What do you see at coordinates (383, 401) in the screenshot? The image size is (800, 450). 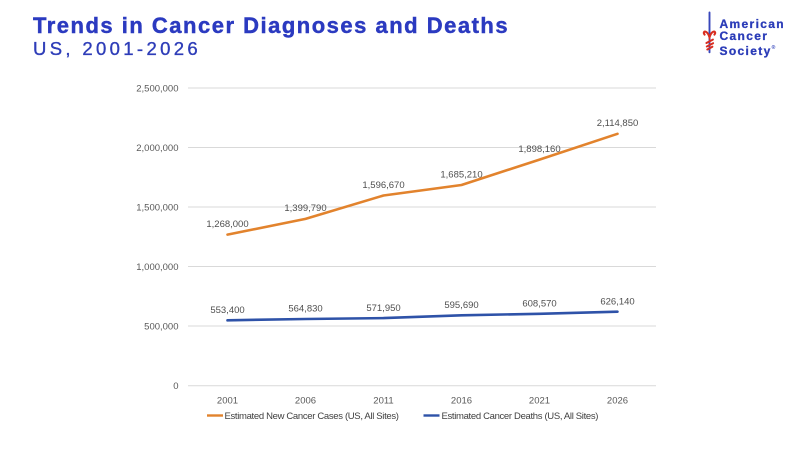 I see `svg-text: 2011` at bounding box center [383, 401].